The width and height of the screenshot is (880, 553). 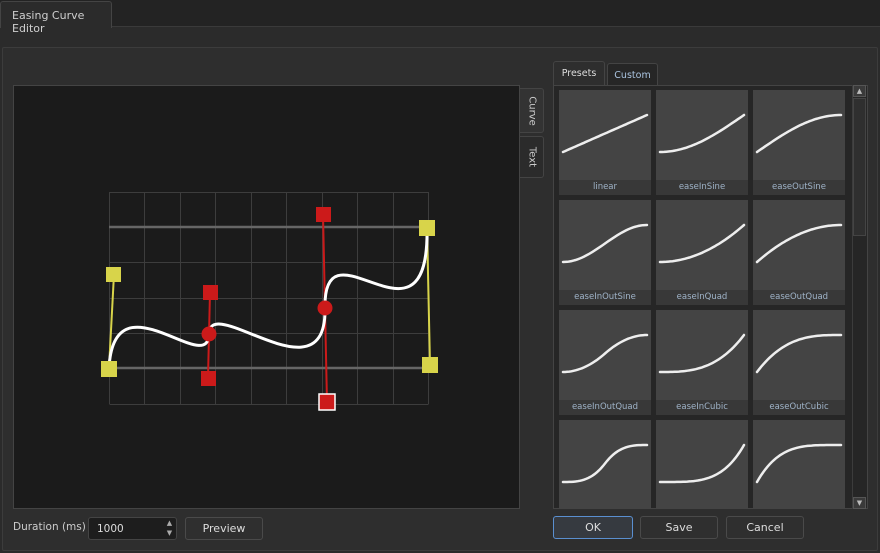 I want to click on preset-easeInQuad: easeInQuad, so click(x=702, y=252).